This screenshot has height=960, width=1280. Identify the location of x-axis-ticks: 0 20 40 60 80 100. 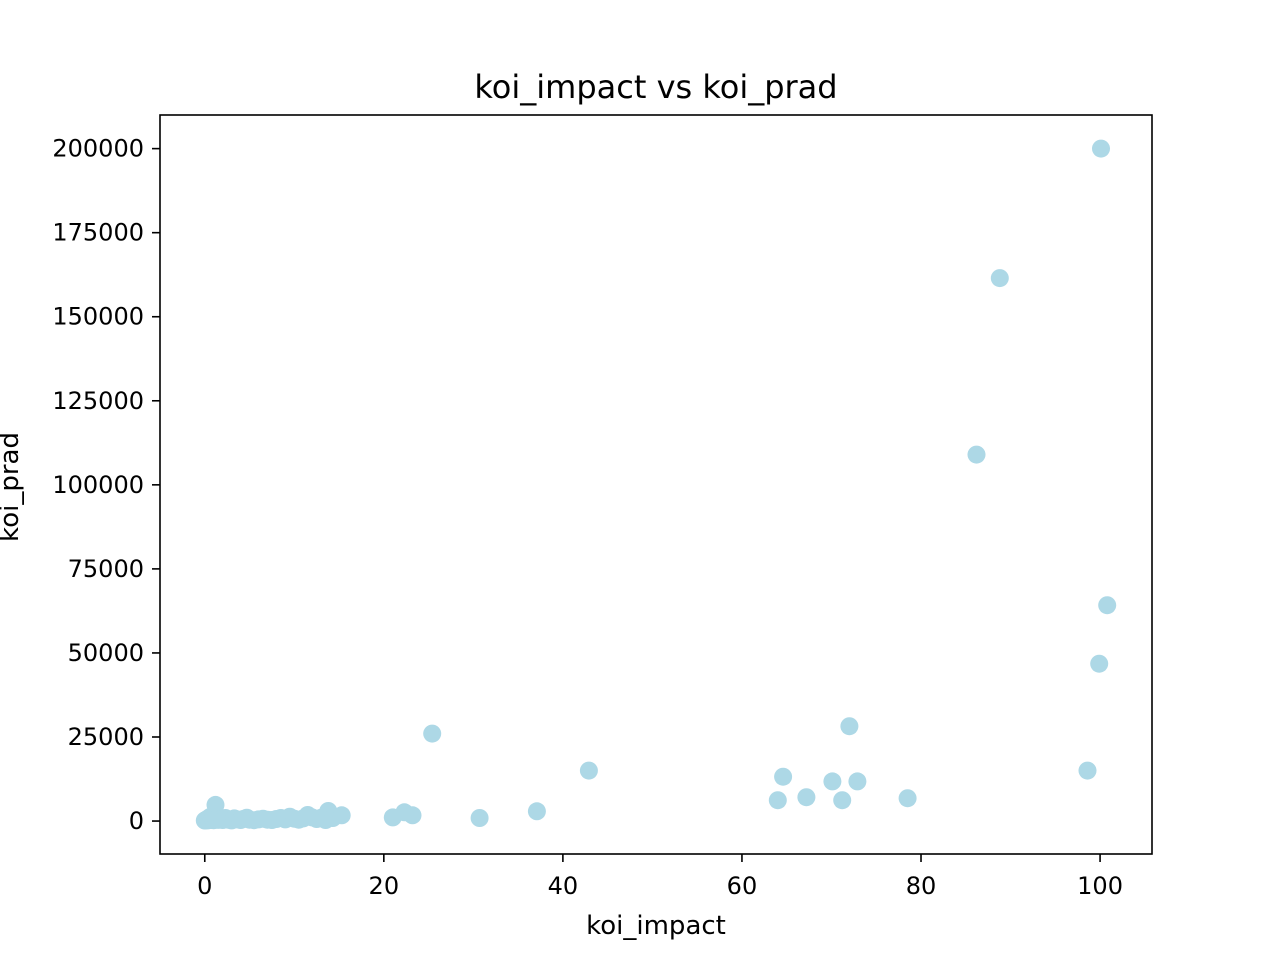
(660, 877).